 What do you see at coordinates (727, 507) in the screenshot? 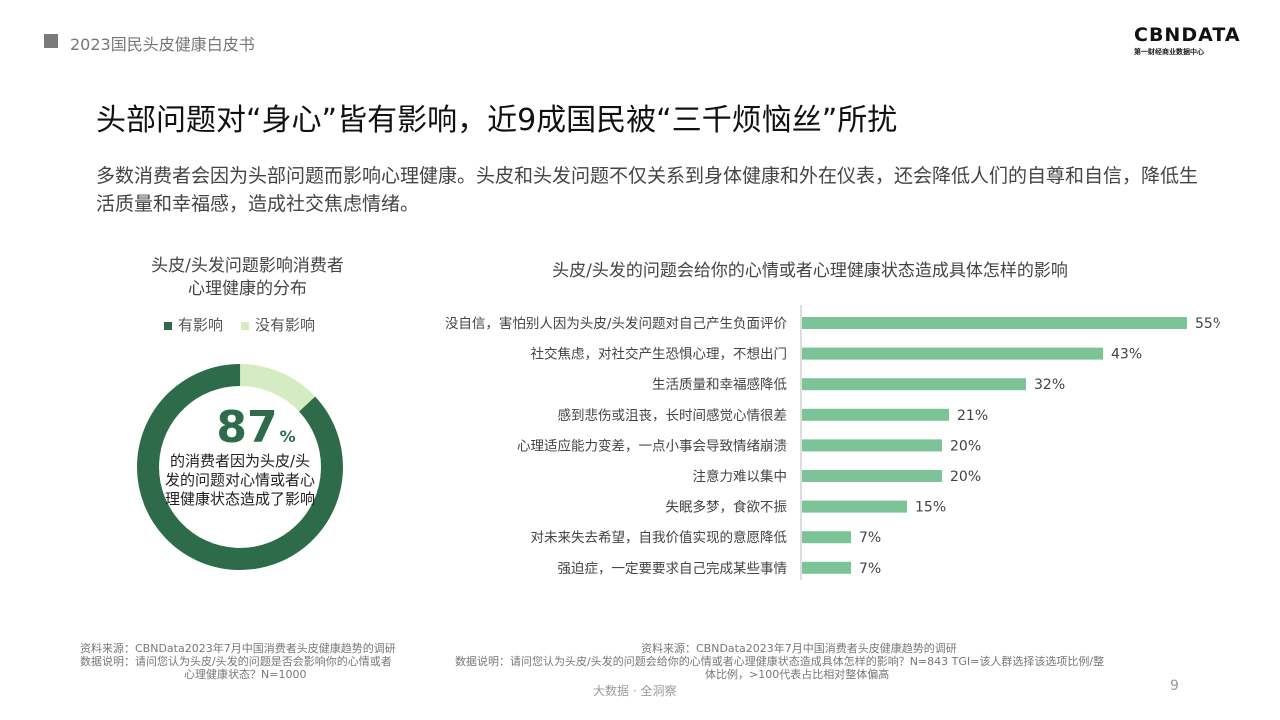
I see `bar-category-label: 失眠多梦，食欲不振` at bounding box center [727, 507].